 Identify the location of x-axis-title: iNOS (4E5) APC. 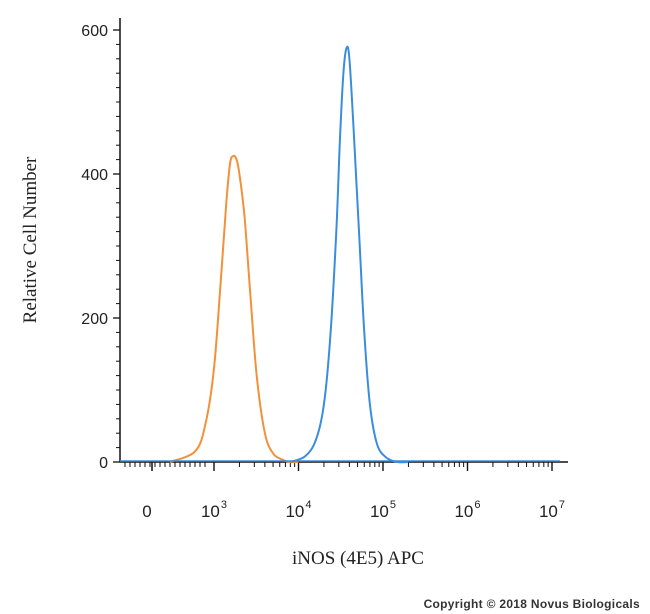
(358, 558).